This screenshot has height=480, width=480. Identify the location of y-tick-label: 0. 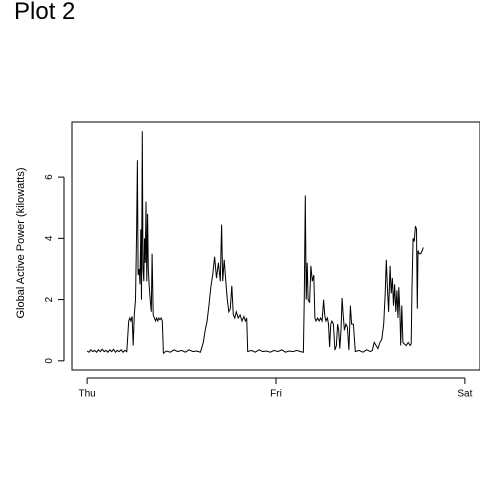
(49, 361).